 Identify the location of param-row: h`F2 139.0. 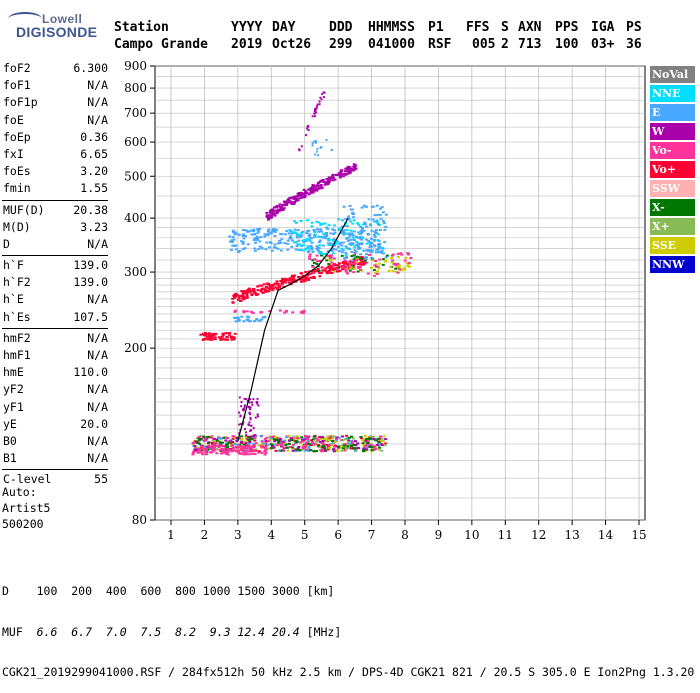
(55, 282).